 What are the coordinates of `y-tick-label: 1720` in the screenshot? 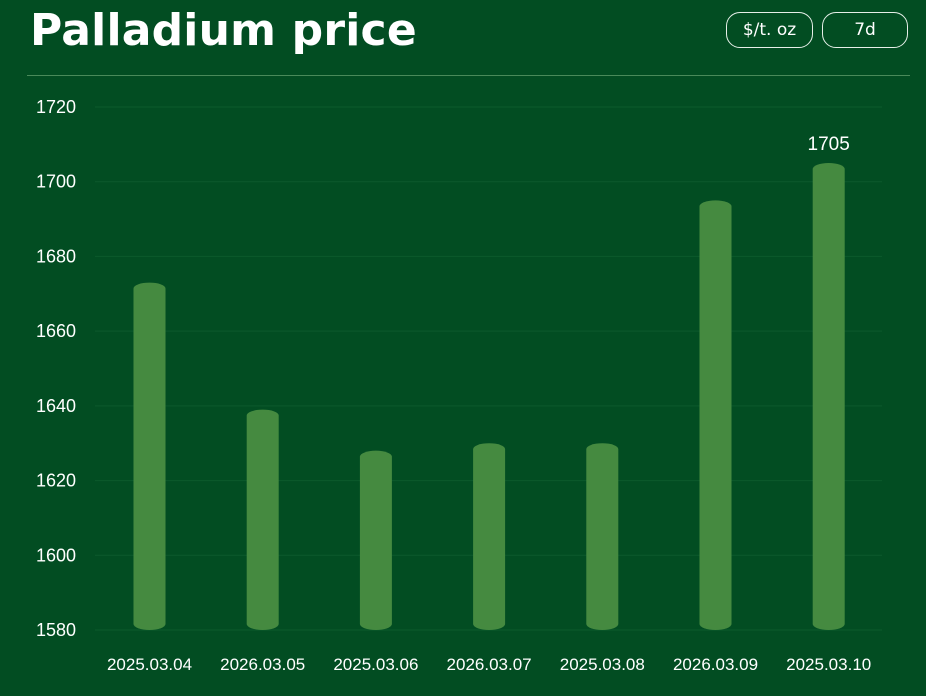 It's located at (56, 107).